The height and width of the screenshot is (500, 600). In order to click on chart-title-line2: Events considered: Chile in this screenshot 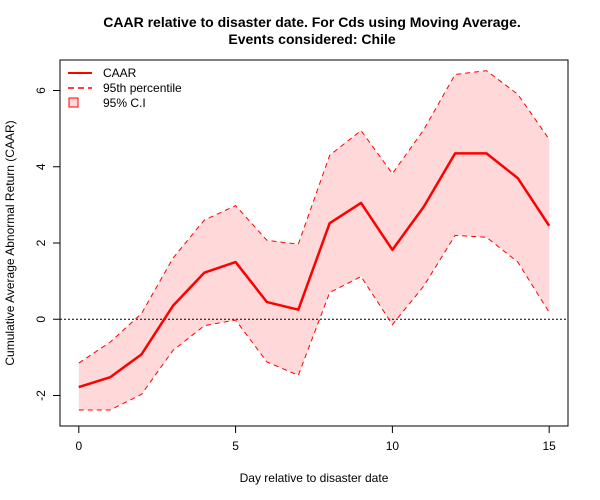, I will do `click(311, 39)`.